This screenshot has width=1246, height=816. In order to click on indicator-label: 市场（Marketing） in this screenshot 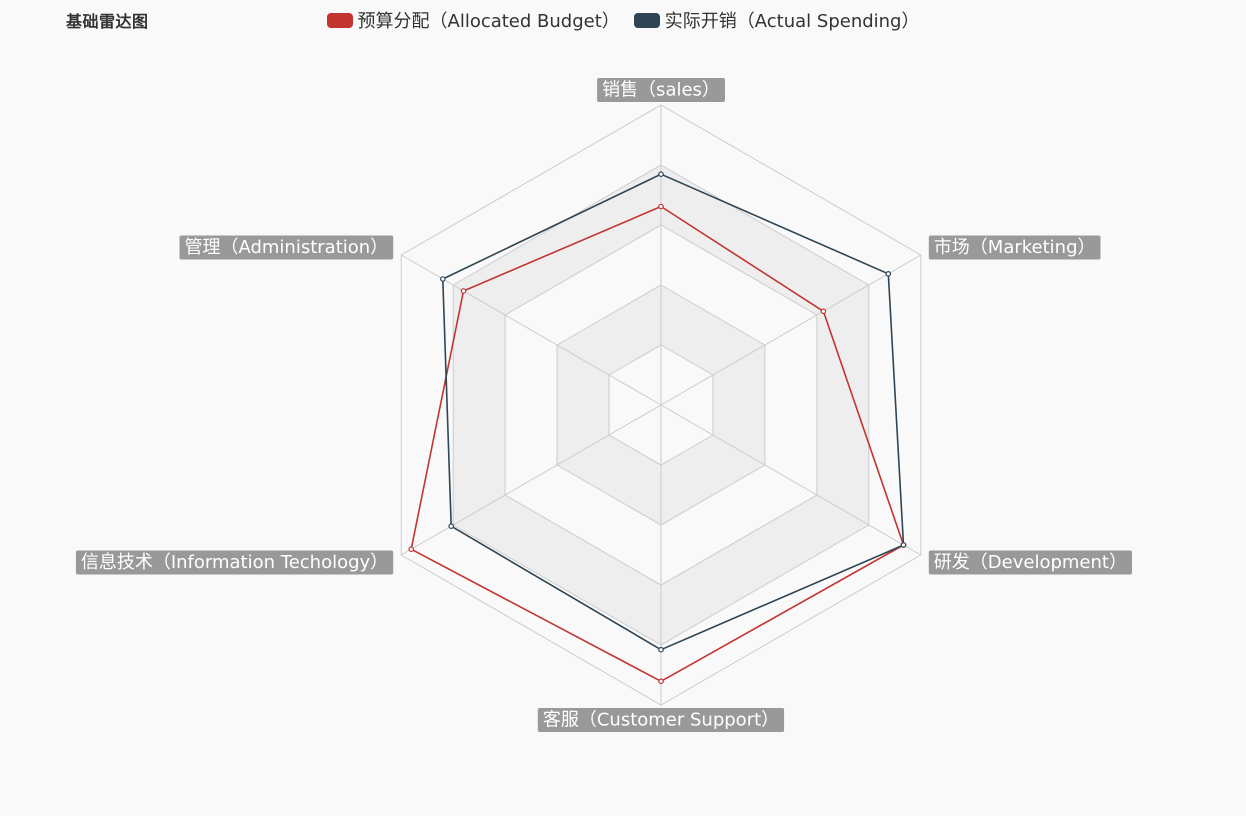, I will do `click(1014, 247)`.